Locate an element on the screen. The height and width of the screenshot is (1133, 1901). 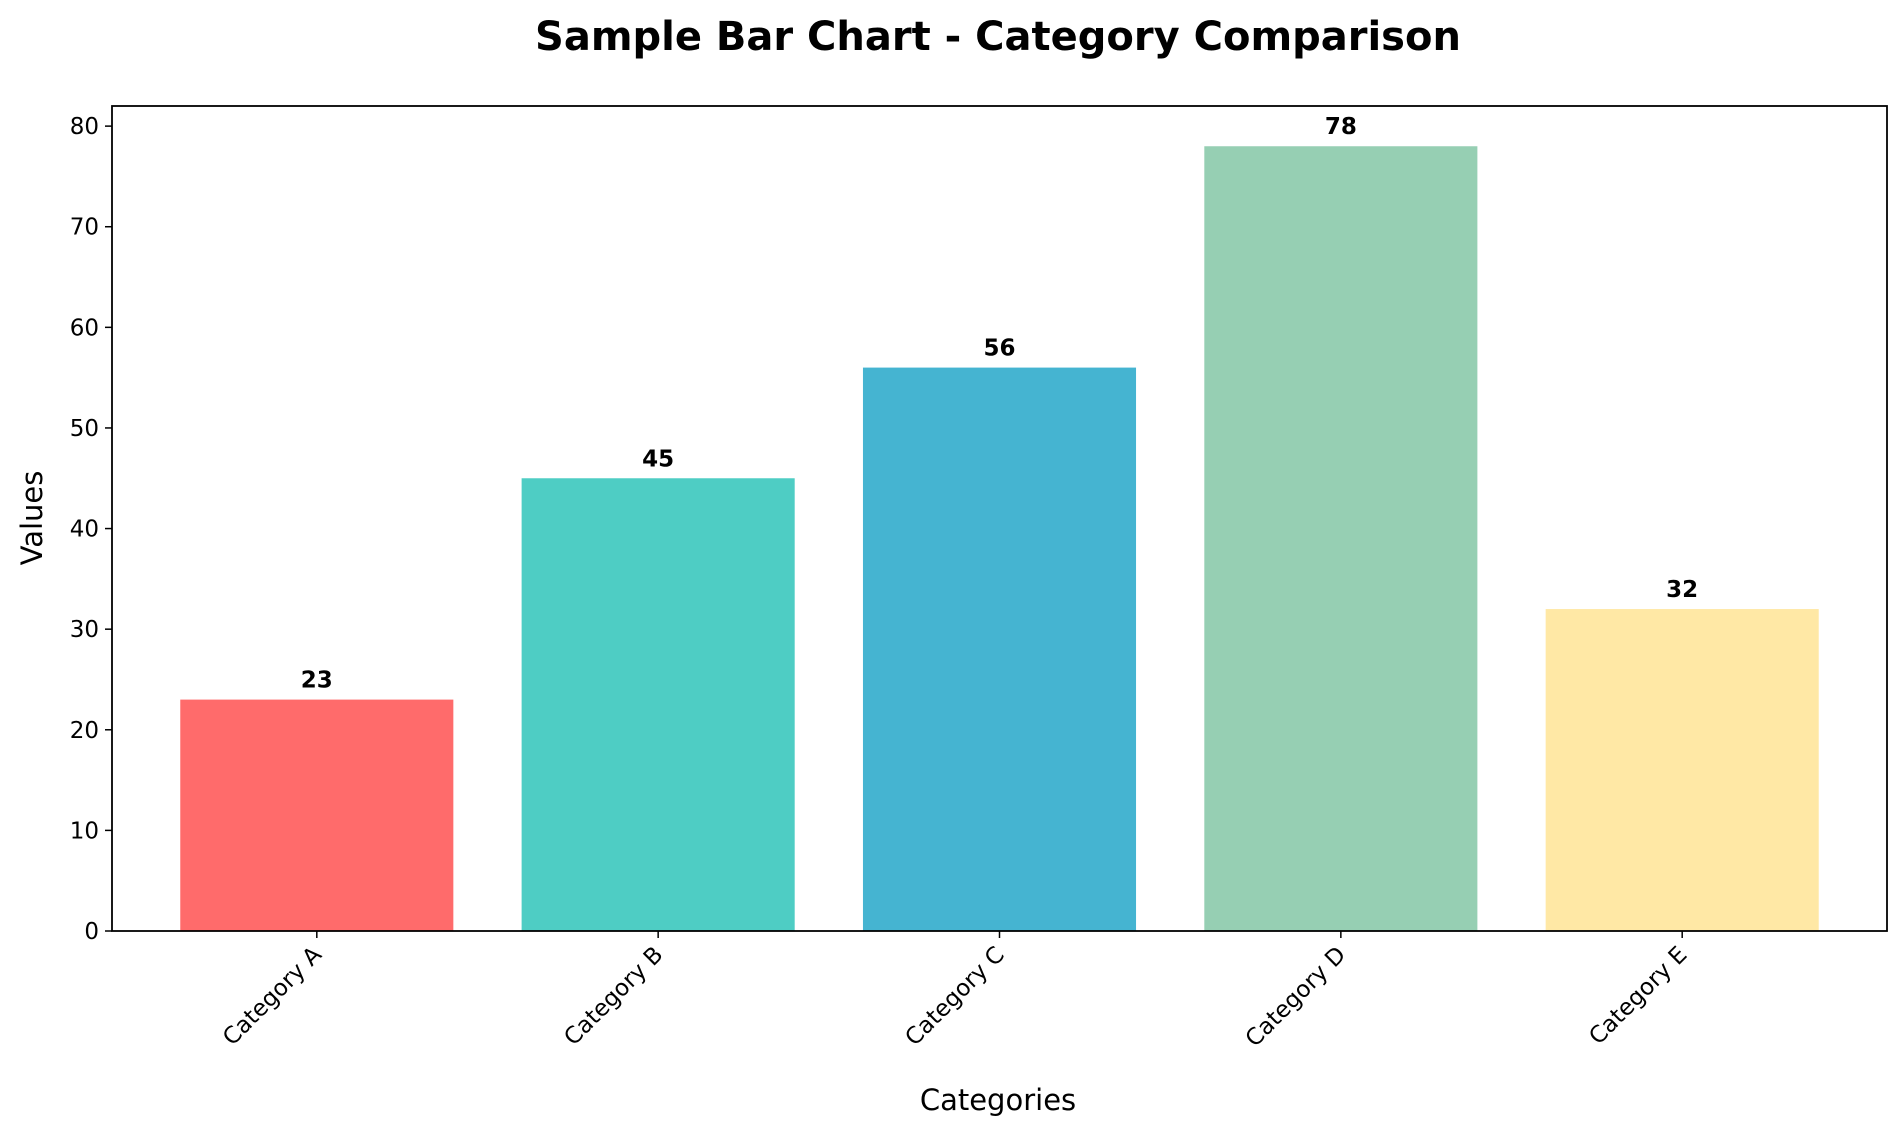
bar-category-b is located at coordinates (658, 704).